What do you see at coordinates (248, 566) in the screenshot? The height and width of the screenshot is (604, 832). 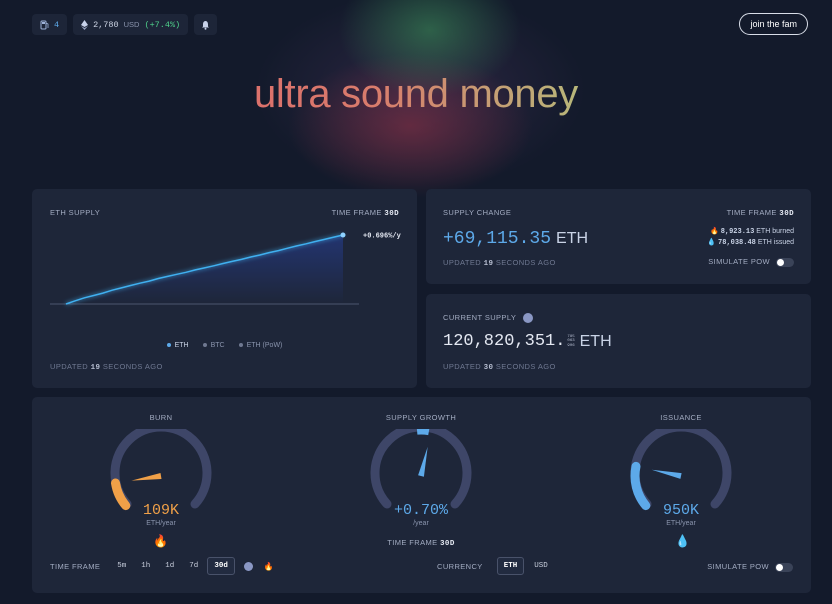 I see `since-merge-icon` at bounding box center [248, 566].